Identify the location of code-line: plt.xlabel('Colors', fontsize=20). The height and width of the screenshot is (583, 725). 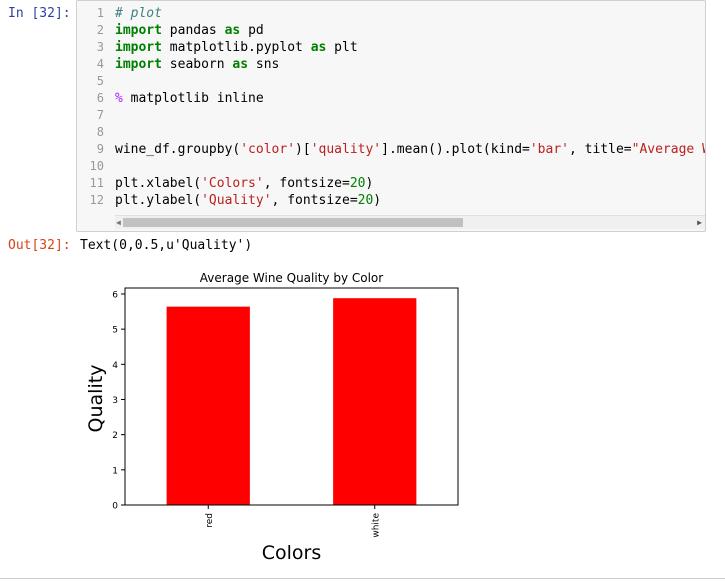
(244, 183).